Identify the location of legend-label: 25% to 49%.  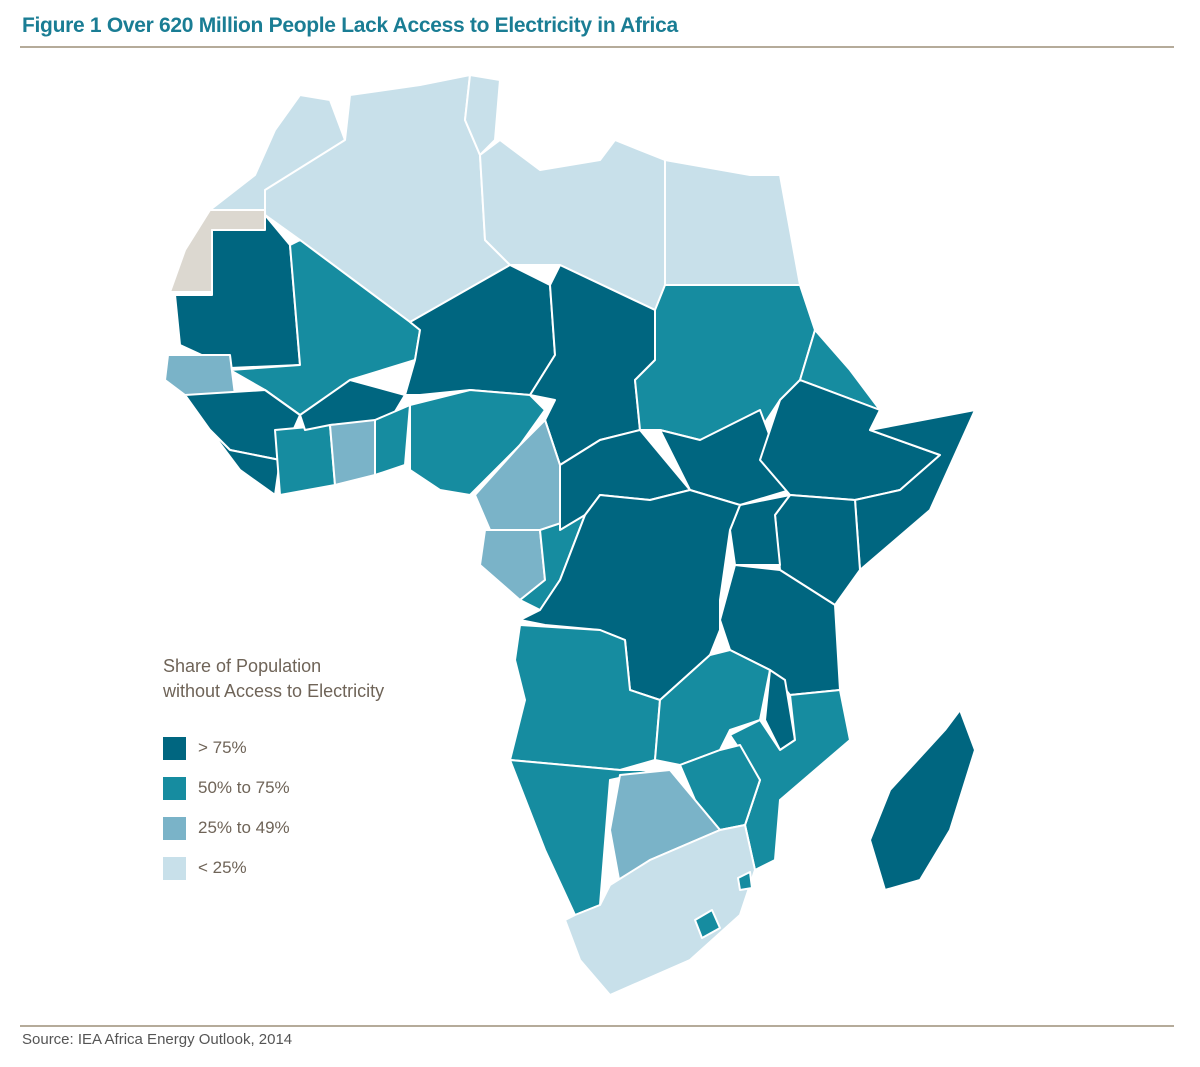
(244, 827).